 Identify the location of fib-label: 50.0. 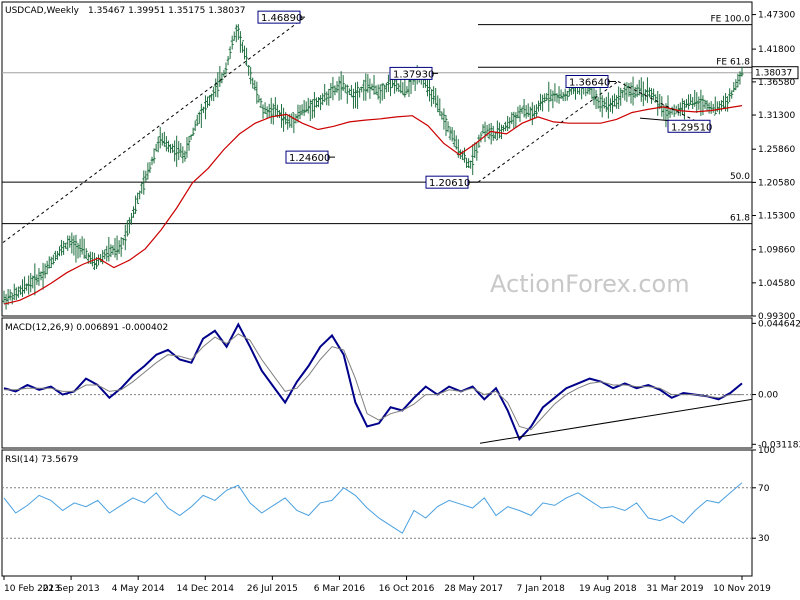
(740, 177).